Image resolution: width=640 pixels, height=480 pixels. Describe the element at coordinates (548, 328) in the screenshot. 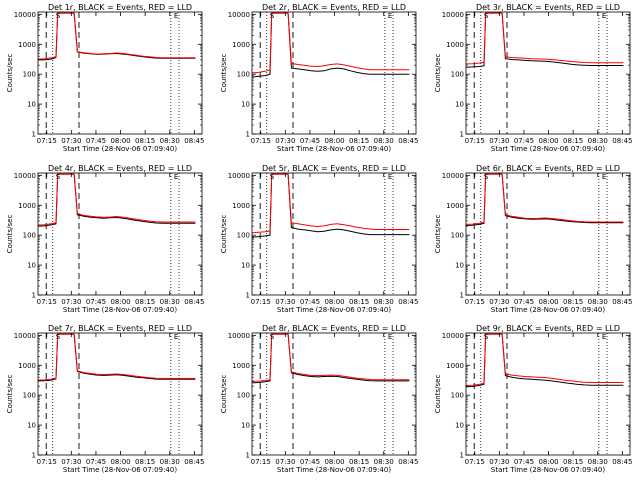

I see `panel-title: Det 9r, BLACK = Events, RED = LLD` at that location.